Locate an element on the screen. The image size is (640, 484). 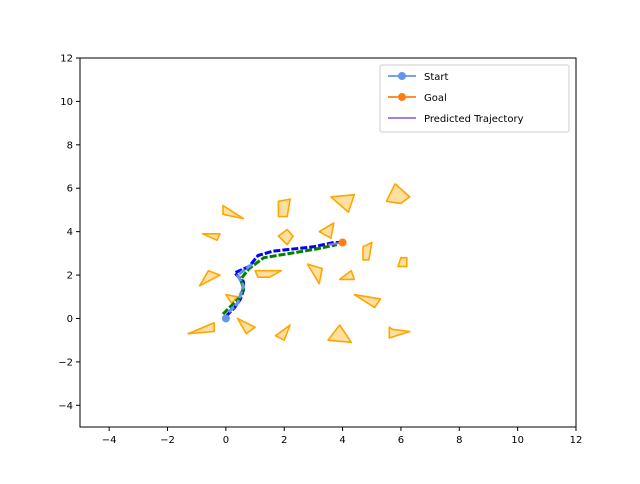
x-axis-ticks: −4 −2 0 2 4 6 8 10 12 is located at coordinates (342, 436).